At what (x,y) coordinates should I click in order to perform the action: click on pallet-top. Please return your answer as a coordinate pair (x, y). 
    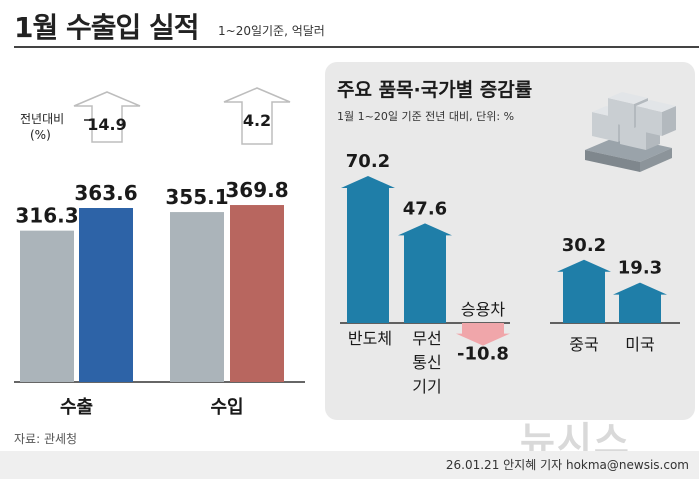
    Looking at the image, I should click on (628, 149).